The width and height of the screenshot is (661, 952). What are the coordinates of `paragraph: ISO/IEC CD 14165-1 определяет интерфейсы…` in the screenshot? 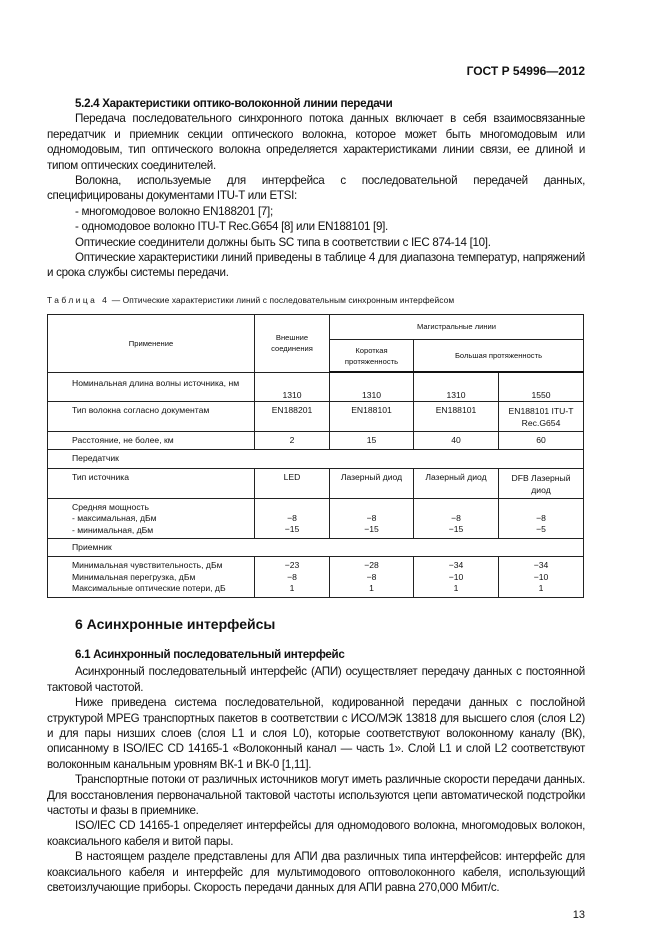 It's located at (316, 833).